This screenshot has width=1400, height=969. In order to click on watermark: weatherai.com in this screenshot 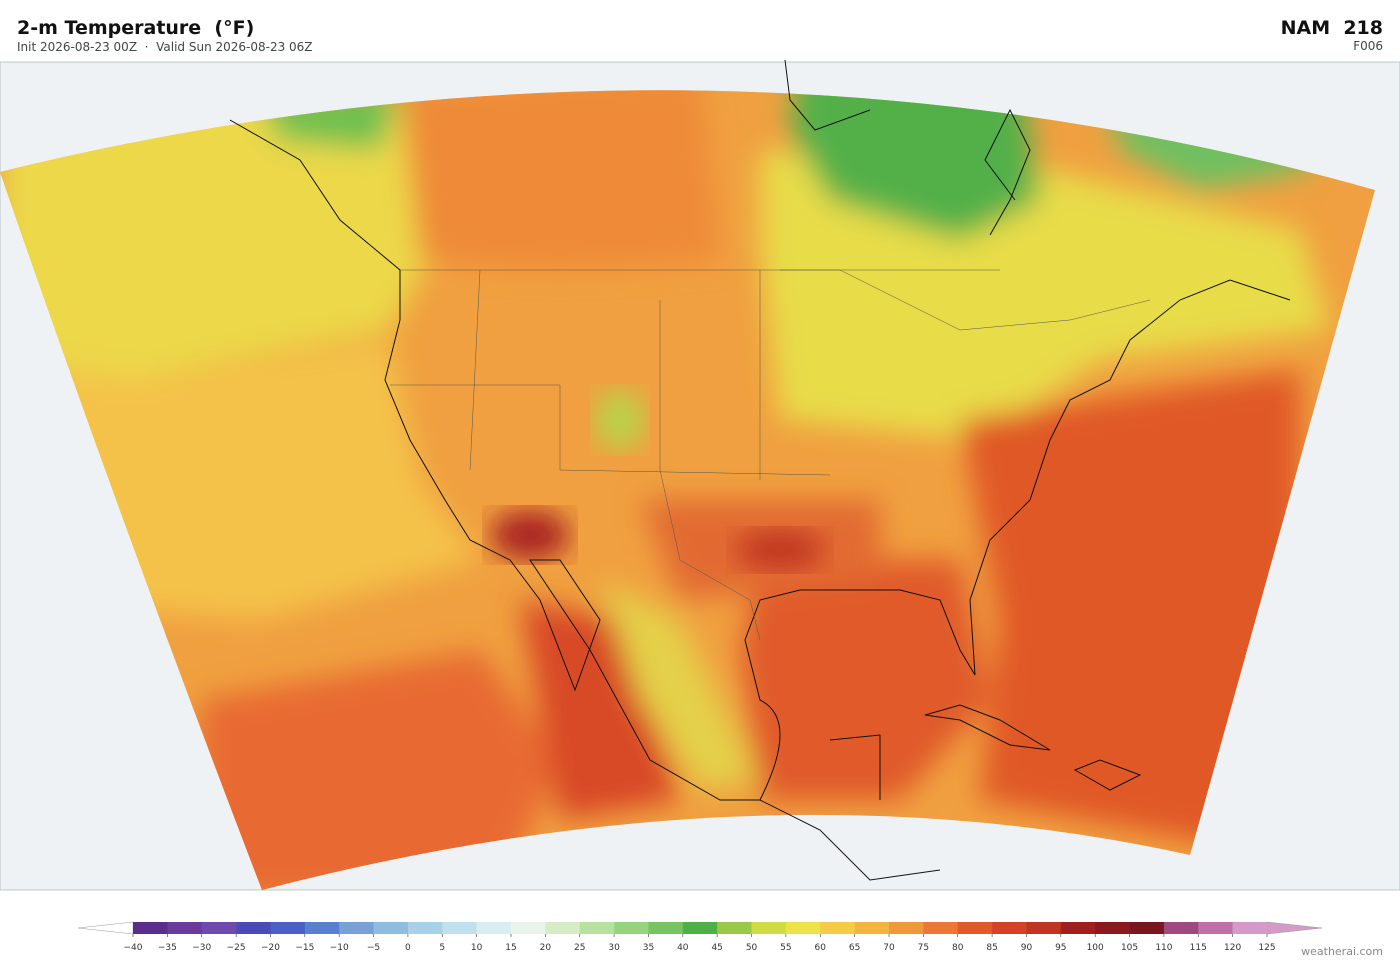, I will do `click(1342, 951)`.